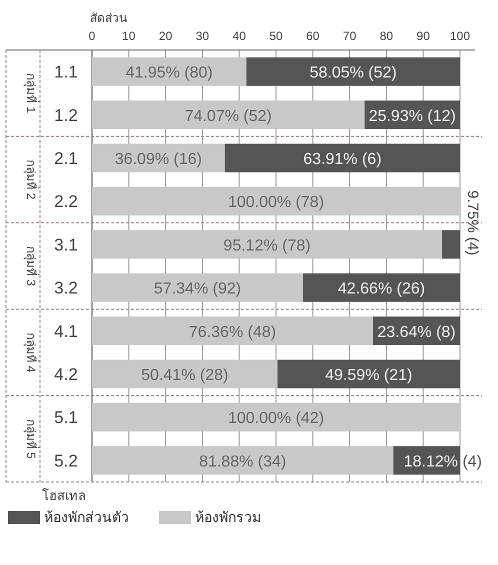 The width and height of the screenshot is (498, 565). I want to click on data-label: 95.12% (78), so click(267, 245).